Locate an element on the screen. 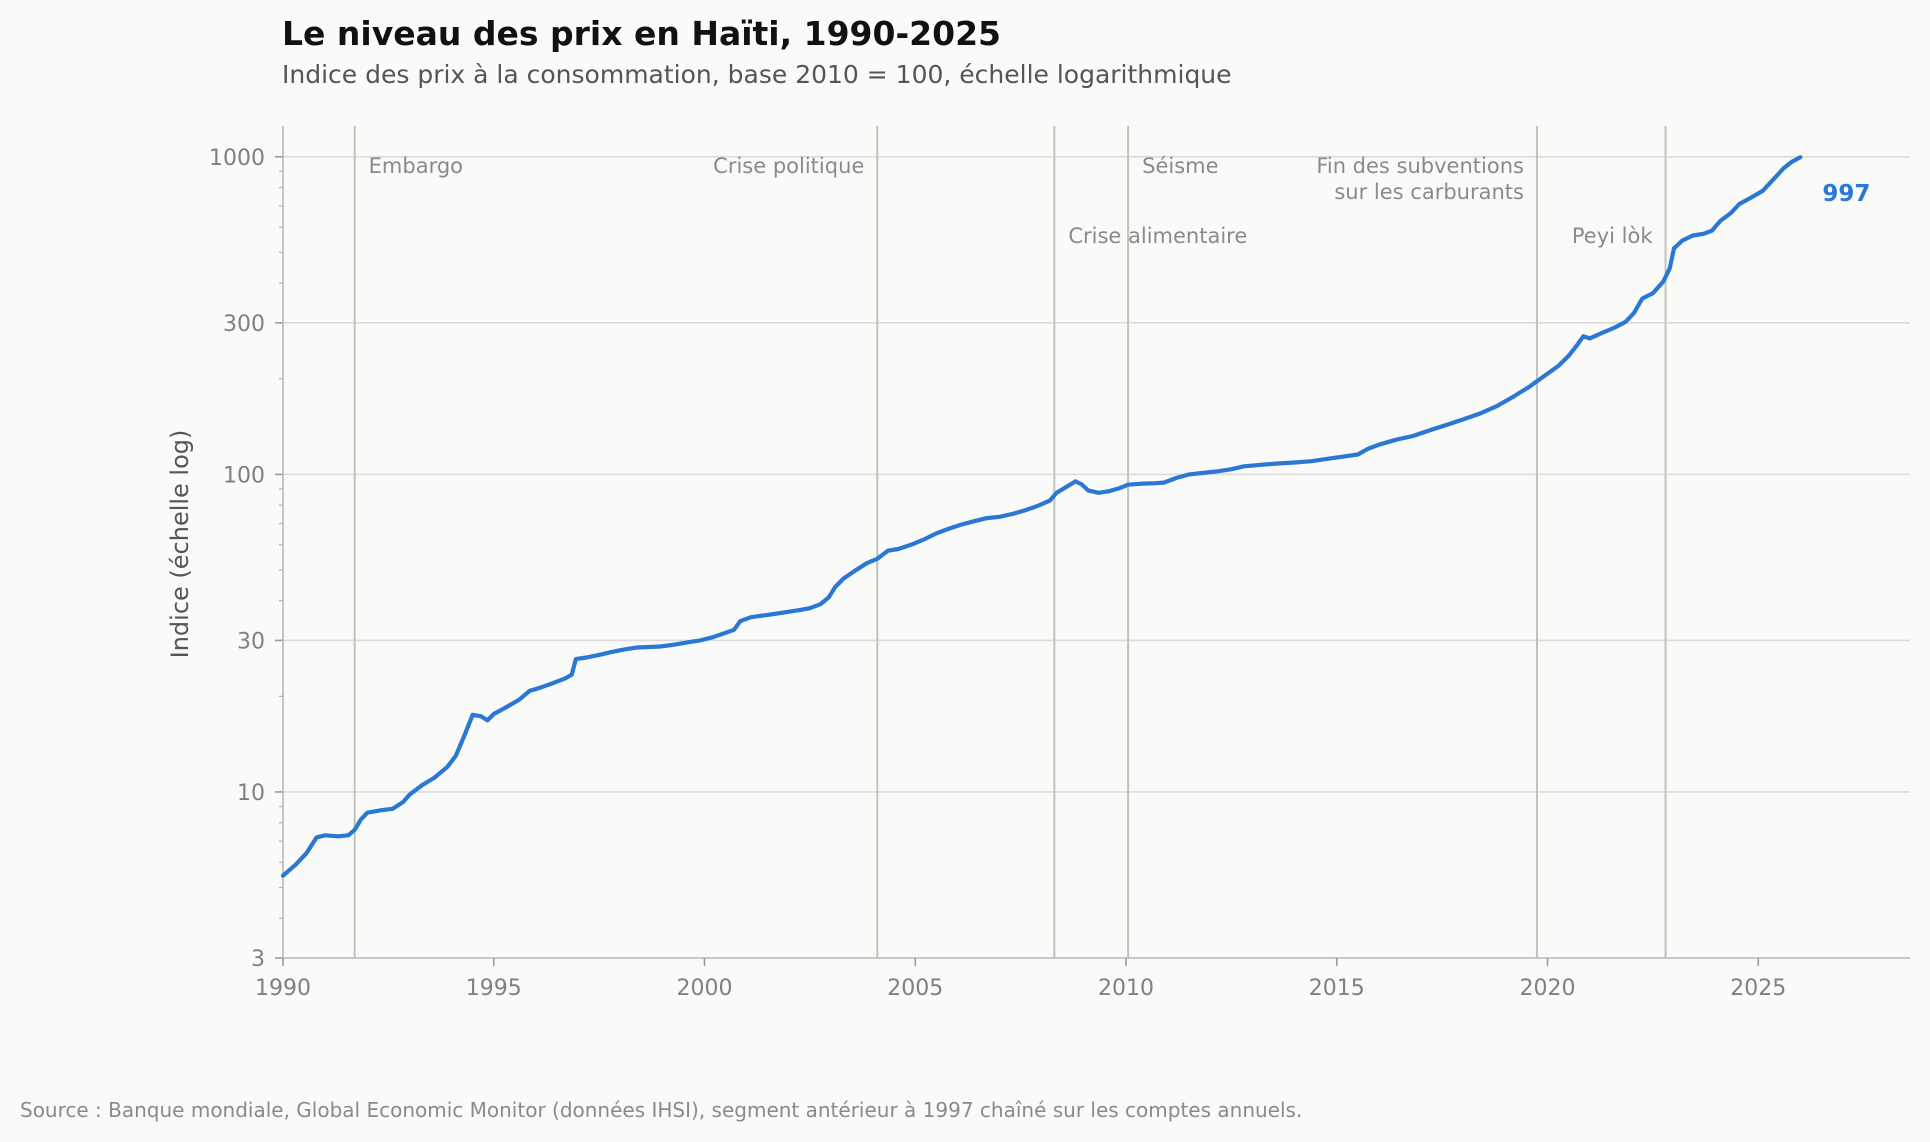  y-tick-label: 100 is located at coordinates (244, 475).